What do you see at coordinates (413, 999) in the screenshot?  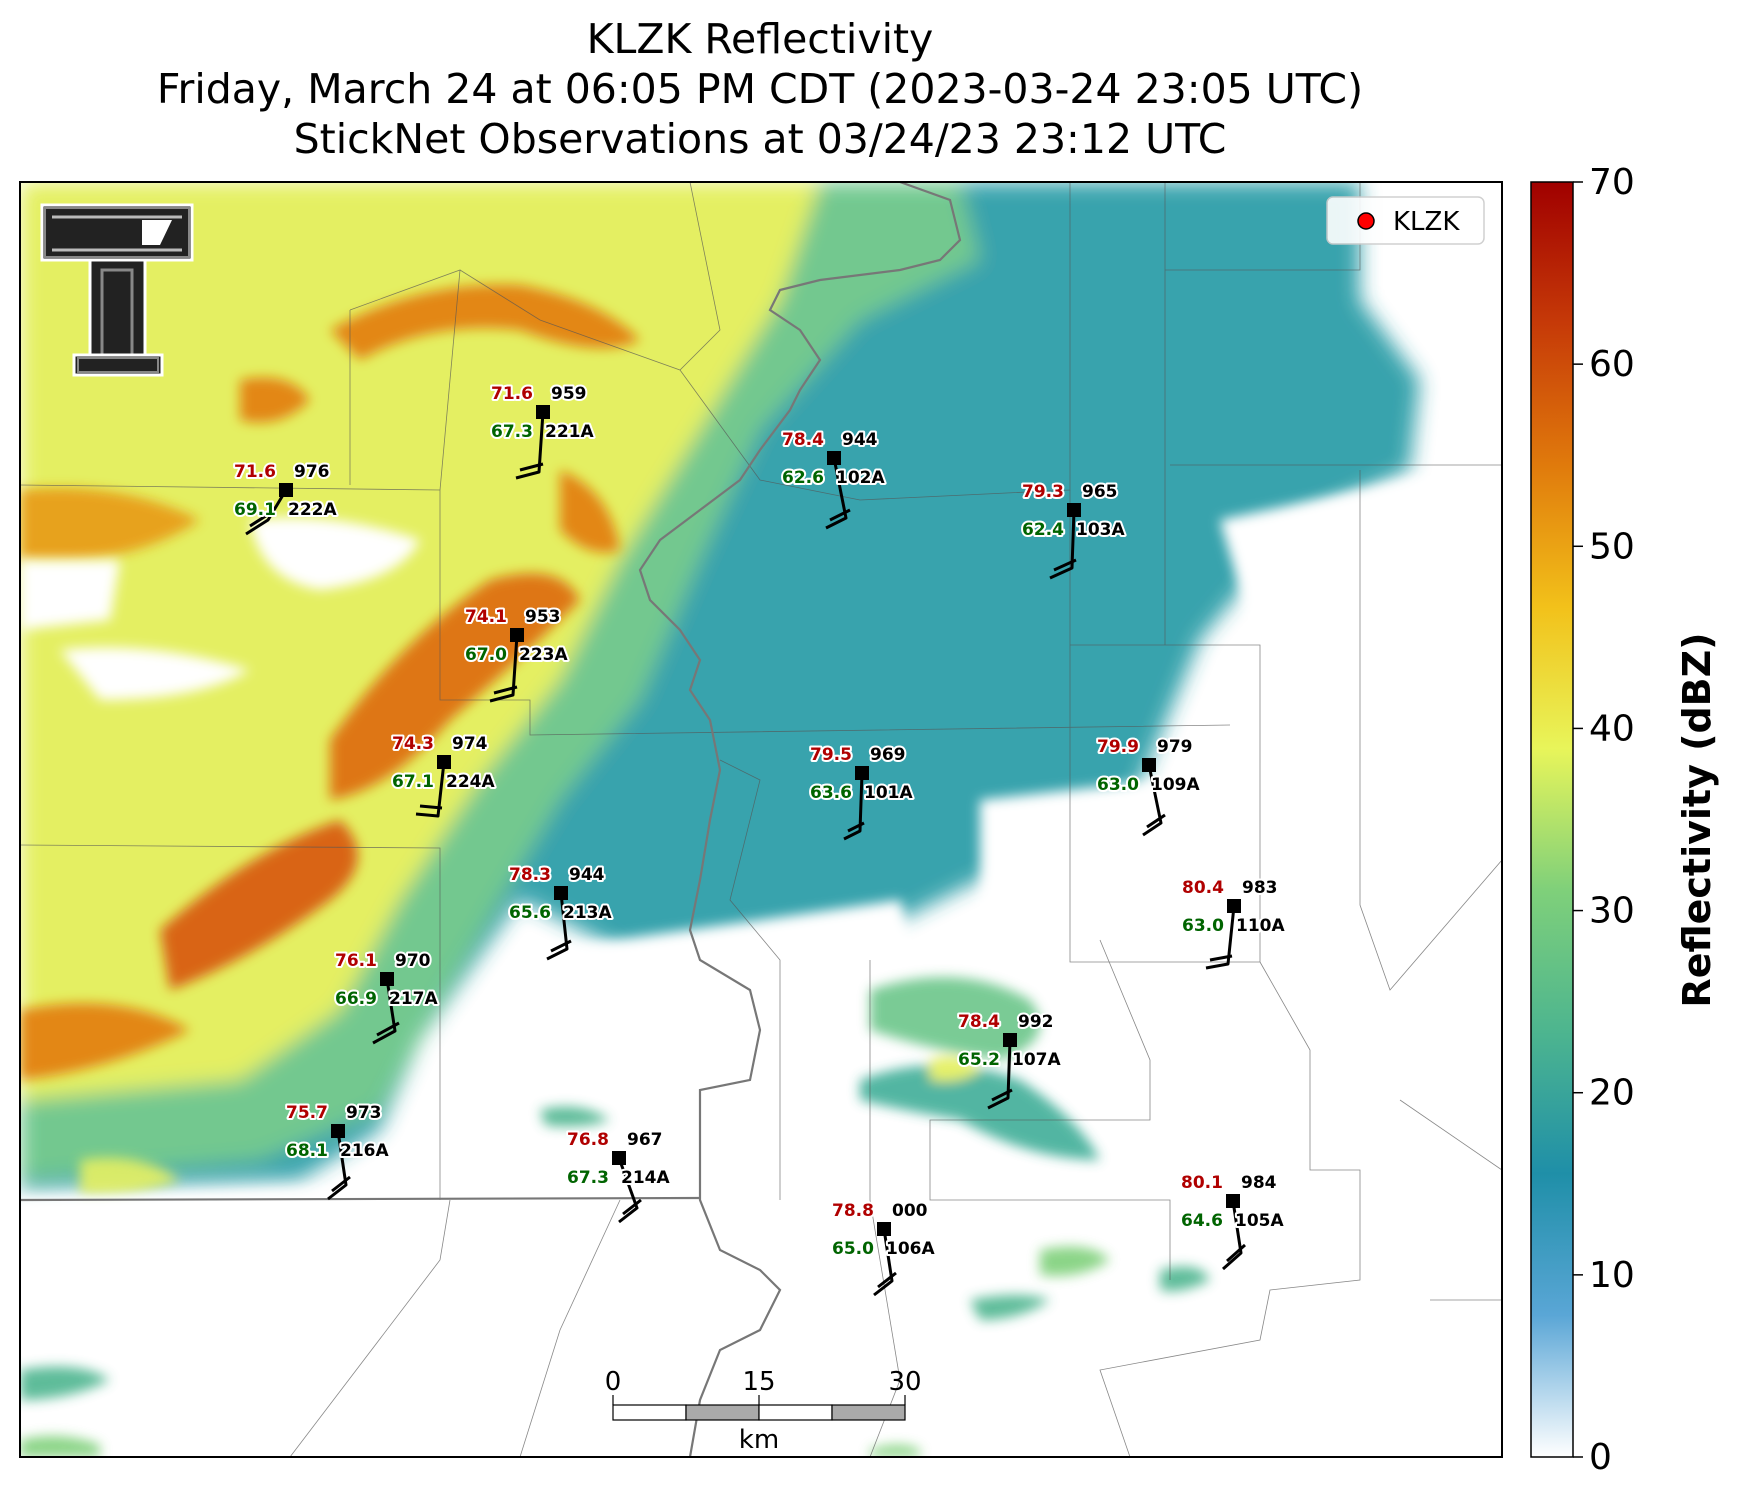 I see `station-id: 217A` at bounding box center [413, 999].